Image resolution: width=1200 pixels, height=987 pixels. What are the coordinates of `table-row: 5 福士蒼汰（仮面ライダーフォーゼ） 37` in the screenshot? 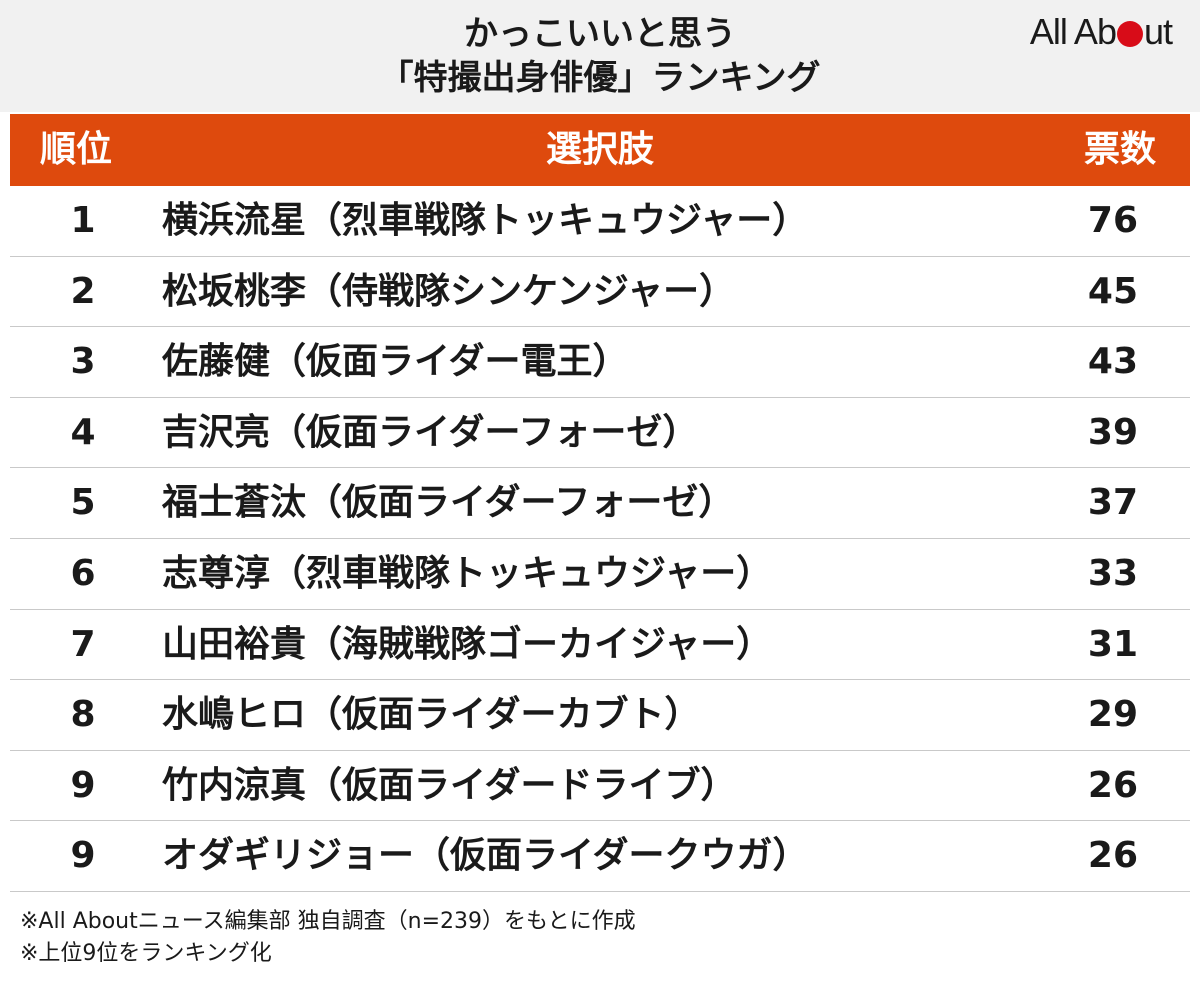 It's located at (600, 503).